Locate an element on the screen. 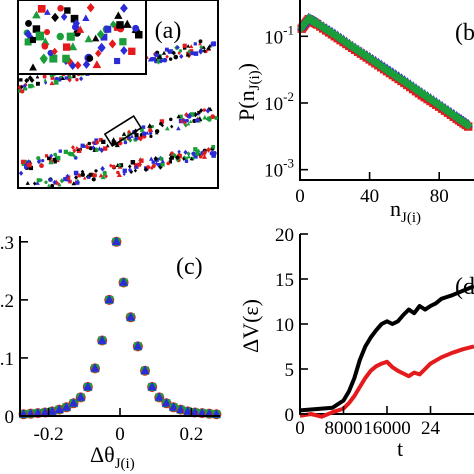 This screenshot has width=474, height=474. y-tick-label: 5 is located at coordinates (290, 370).